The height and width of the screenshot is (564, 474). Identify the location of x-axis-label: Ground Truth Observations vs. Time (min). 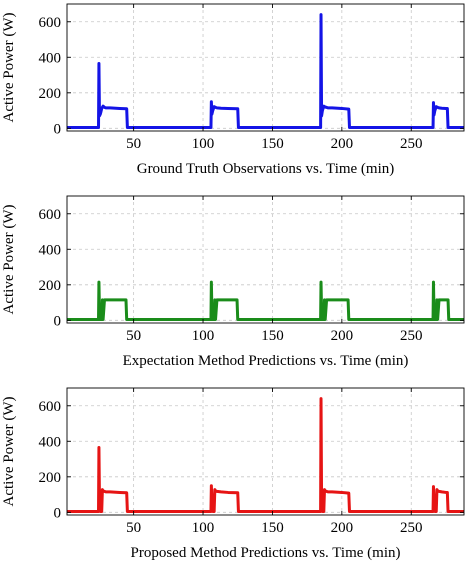
(266, 169).